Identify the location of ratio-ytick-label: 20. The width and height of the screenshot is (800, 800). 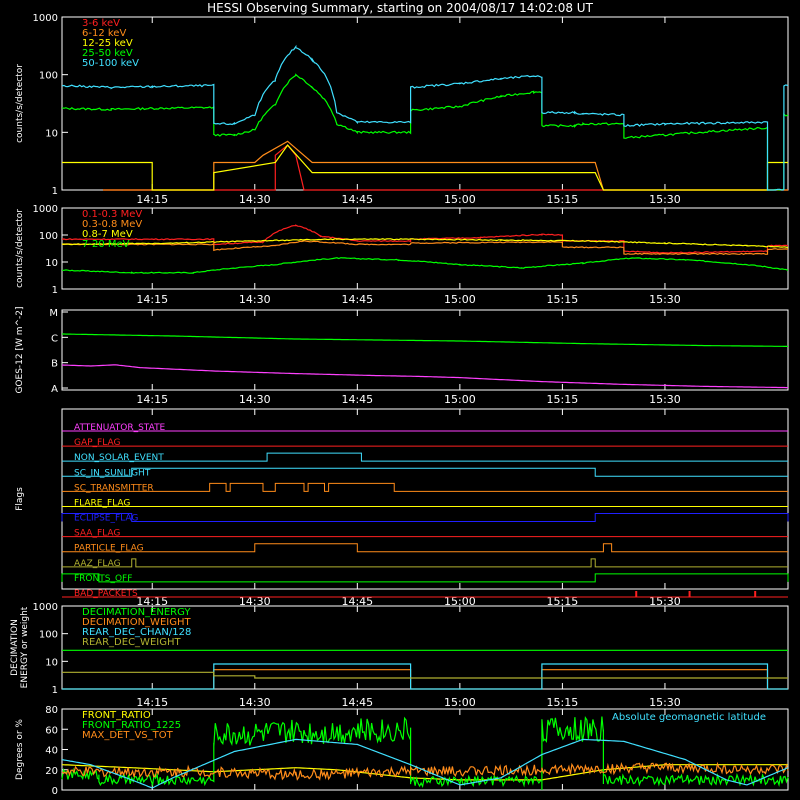
(51, 771).